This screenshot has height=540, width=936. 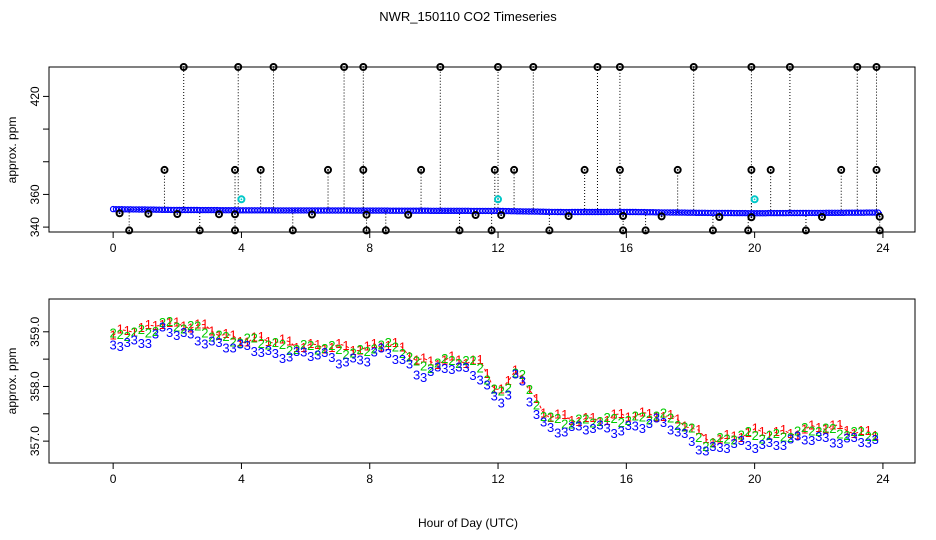 I want to click on ref-cal-point, so click(x=498, y=199).